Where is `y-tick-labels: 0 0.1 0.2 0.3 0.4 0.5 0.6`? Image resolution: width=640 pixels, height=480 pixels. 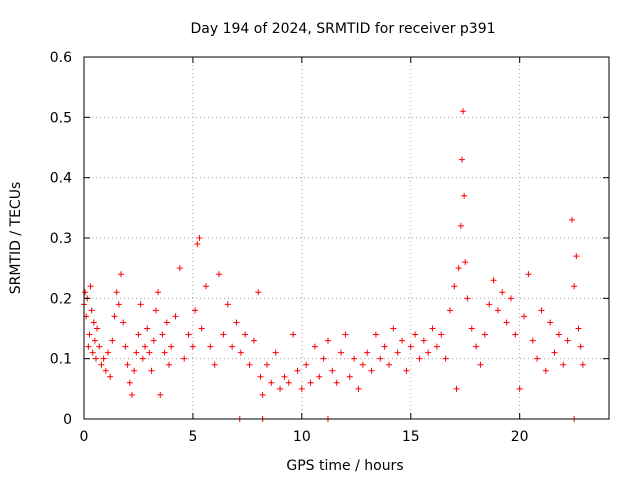
y-tick-labels: 0 0.1 0.2 0.3 0.4 0.5 0.6 is located at coordinates (61, 239).